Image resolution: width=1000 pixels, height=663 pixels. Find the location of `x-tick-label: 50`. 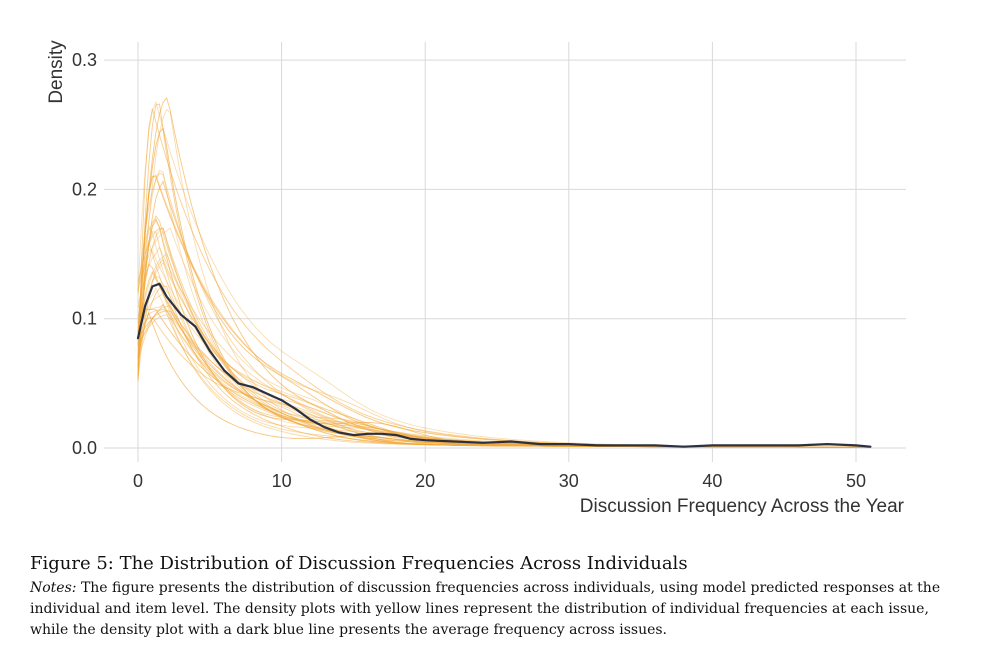

x-tick-label: 50 is located at coordinates (856, 481).